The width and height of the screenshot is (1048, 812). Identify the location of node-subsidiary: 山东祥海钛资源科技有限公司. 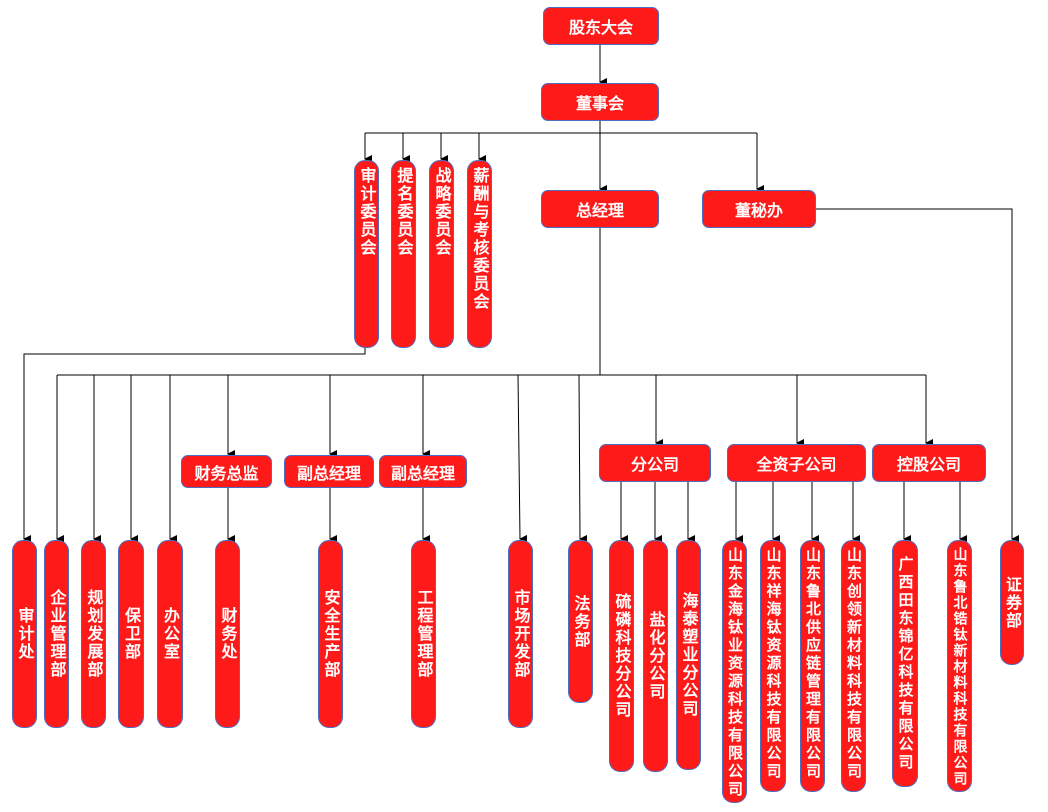
(773, 666).